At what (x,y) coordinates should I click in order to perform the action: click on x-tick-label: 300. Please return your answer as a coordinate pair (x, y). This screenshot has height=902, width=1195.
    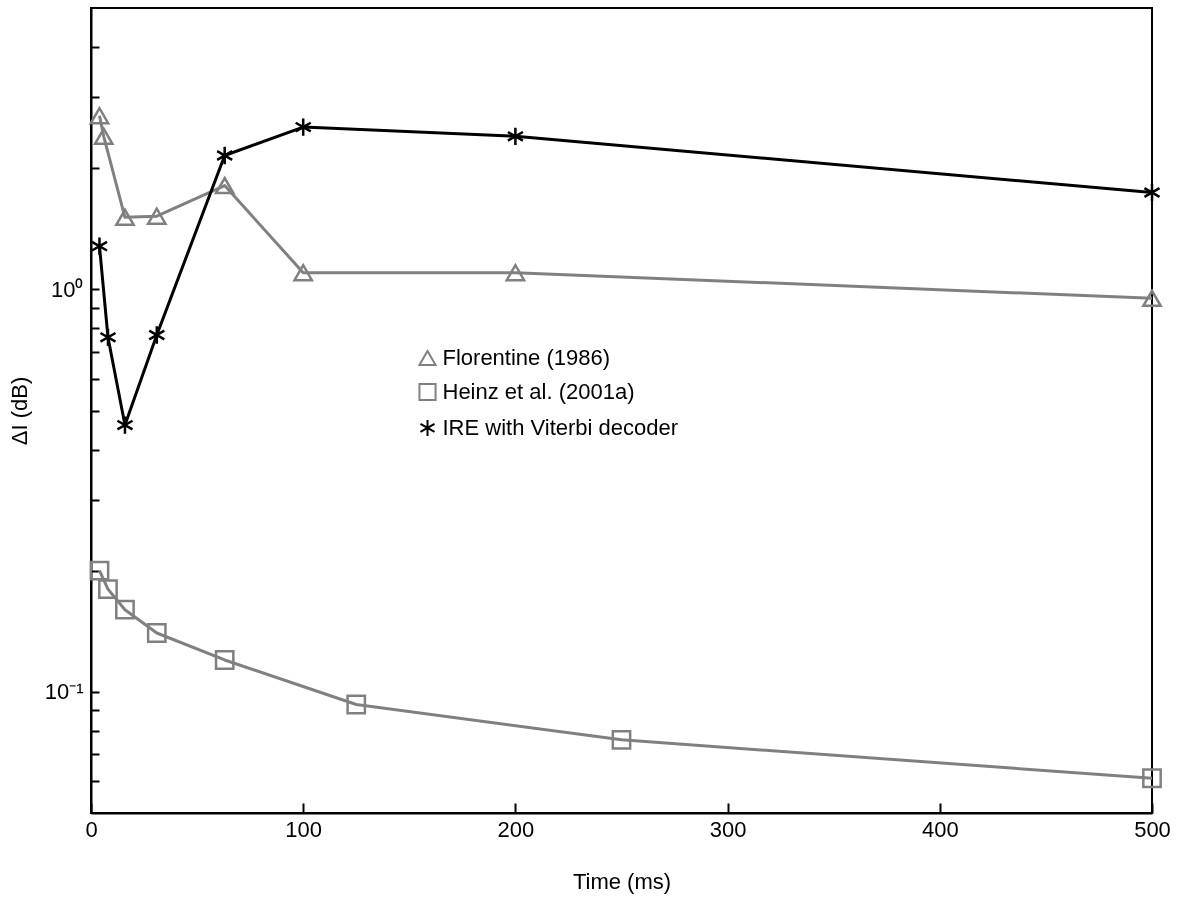
    Looking at the image, I should click on (728, 829).